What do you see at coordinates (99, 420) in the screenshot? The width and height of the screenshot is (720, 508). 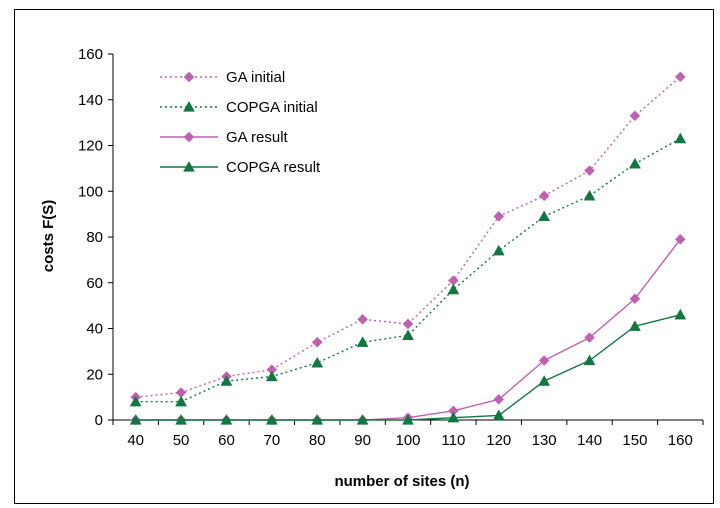 I see `y-tick-label: 0` at bounding box center [99, 420].